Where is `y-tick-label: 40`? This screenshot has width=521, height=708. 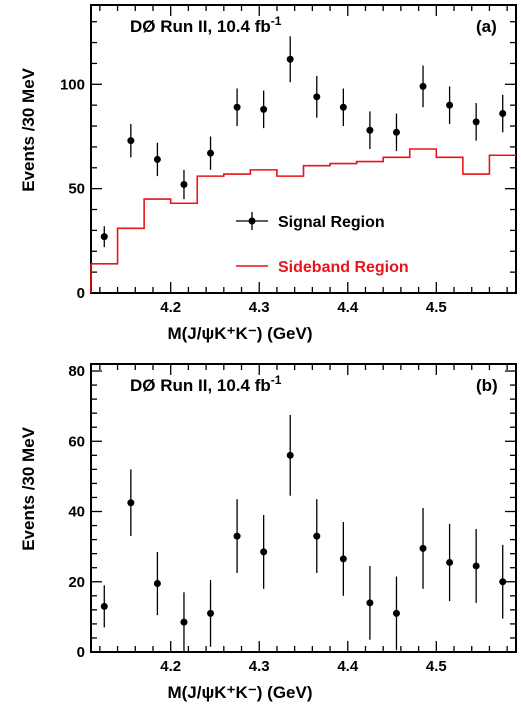 y-tick-label: 40 is located at coordinates (76, 512).